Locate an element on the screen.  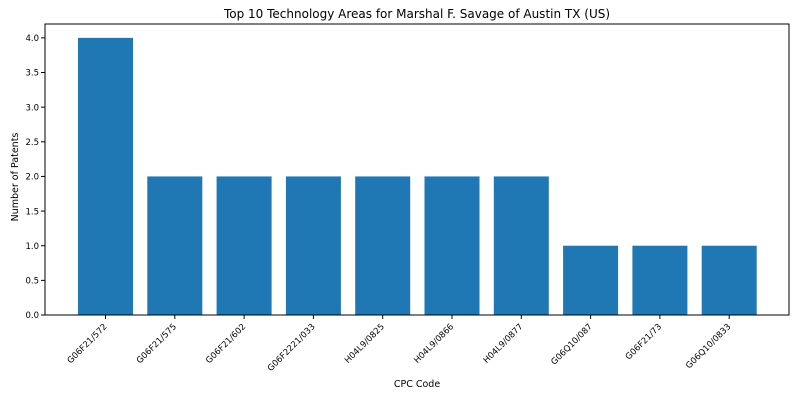
y-axis-label: Number of Patents is located at coordinates (15, 177).